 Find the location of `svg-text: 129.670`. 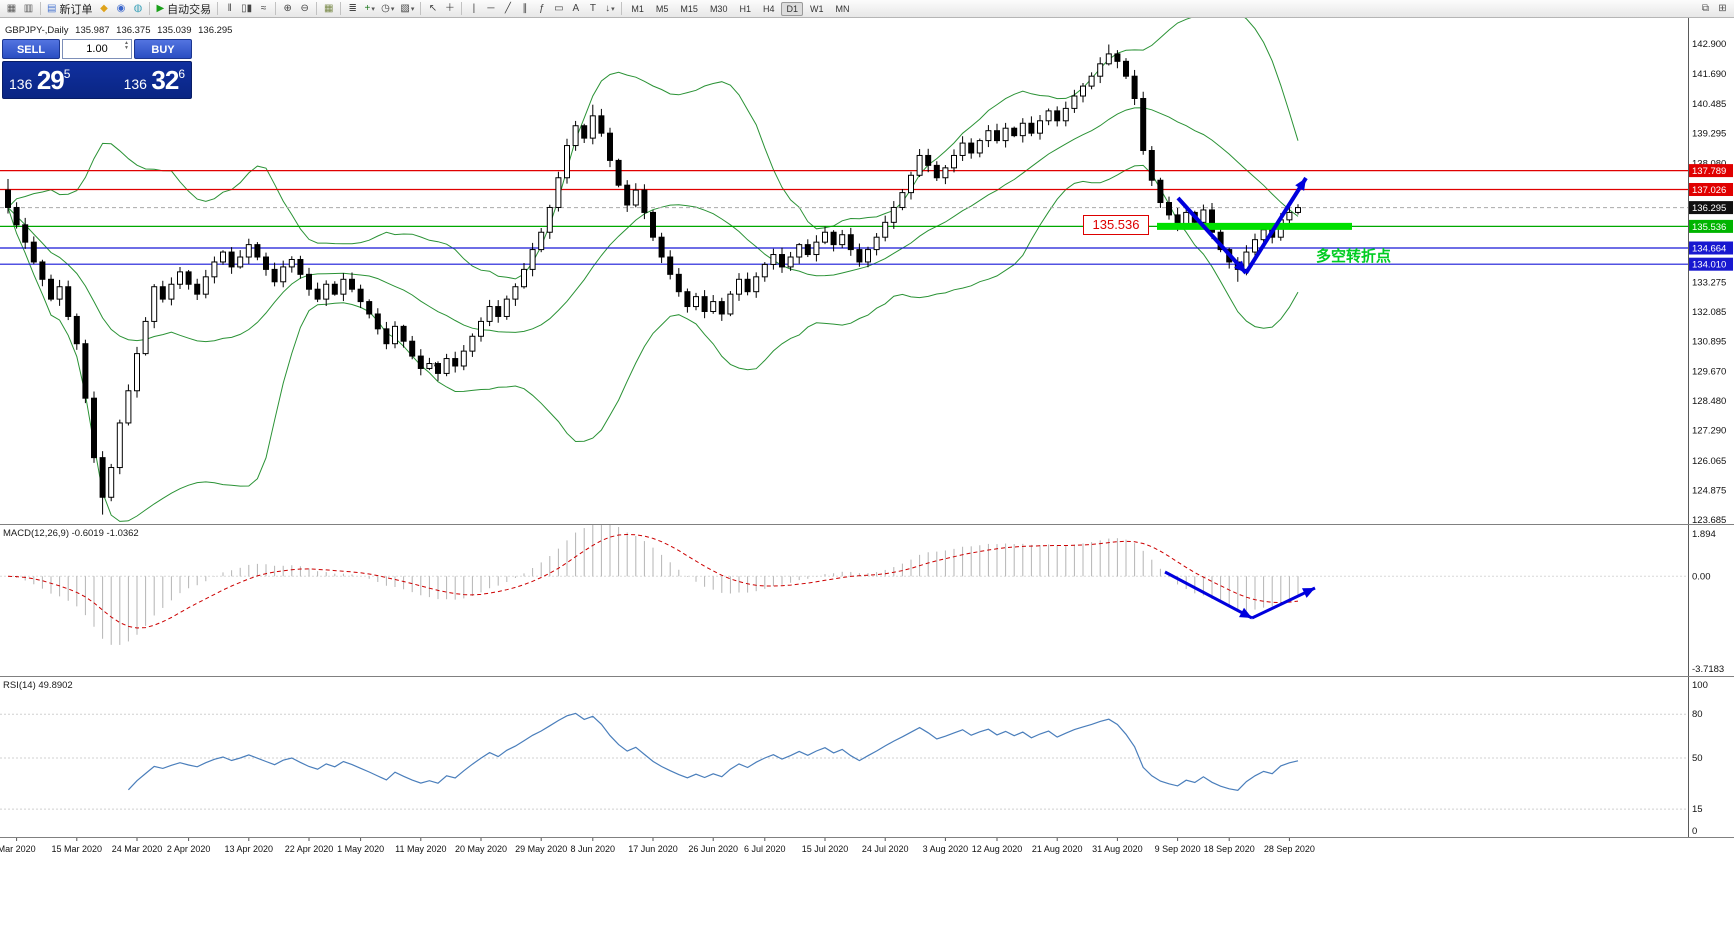

svg-text: 129.670 is located at coordinates (1709, 372).